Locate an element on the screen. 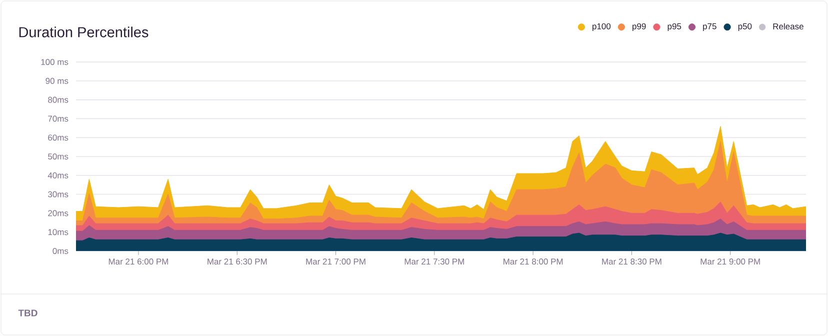 This screenshot has width=828, height=336. x-tick-label: Mar 21 6:30 PM is located at coordinates (237, 261).